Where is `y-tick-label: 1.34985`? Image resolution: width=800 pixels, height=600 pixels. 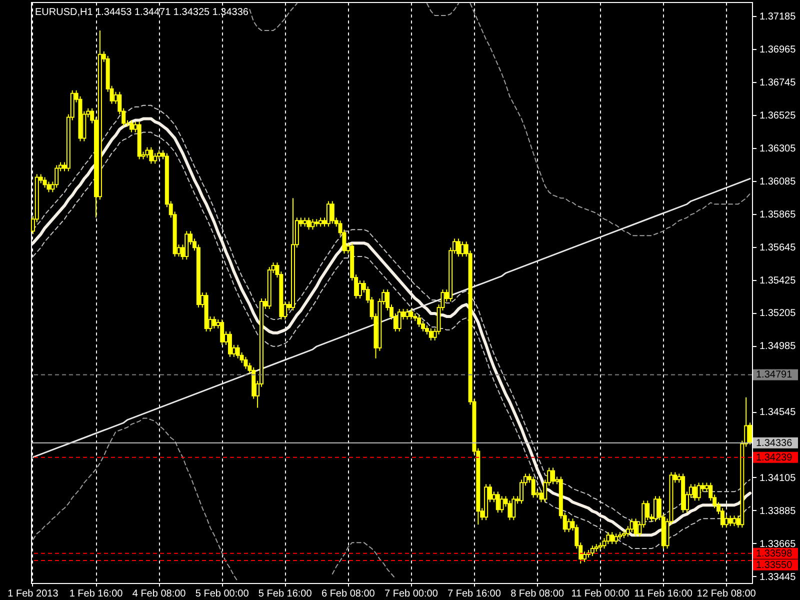 y-tick-label: 1.34985 is located at coordinates (778, 346).